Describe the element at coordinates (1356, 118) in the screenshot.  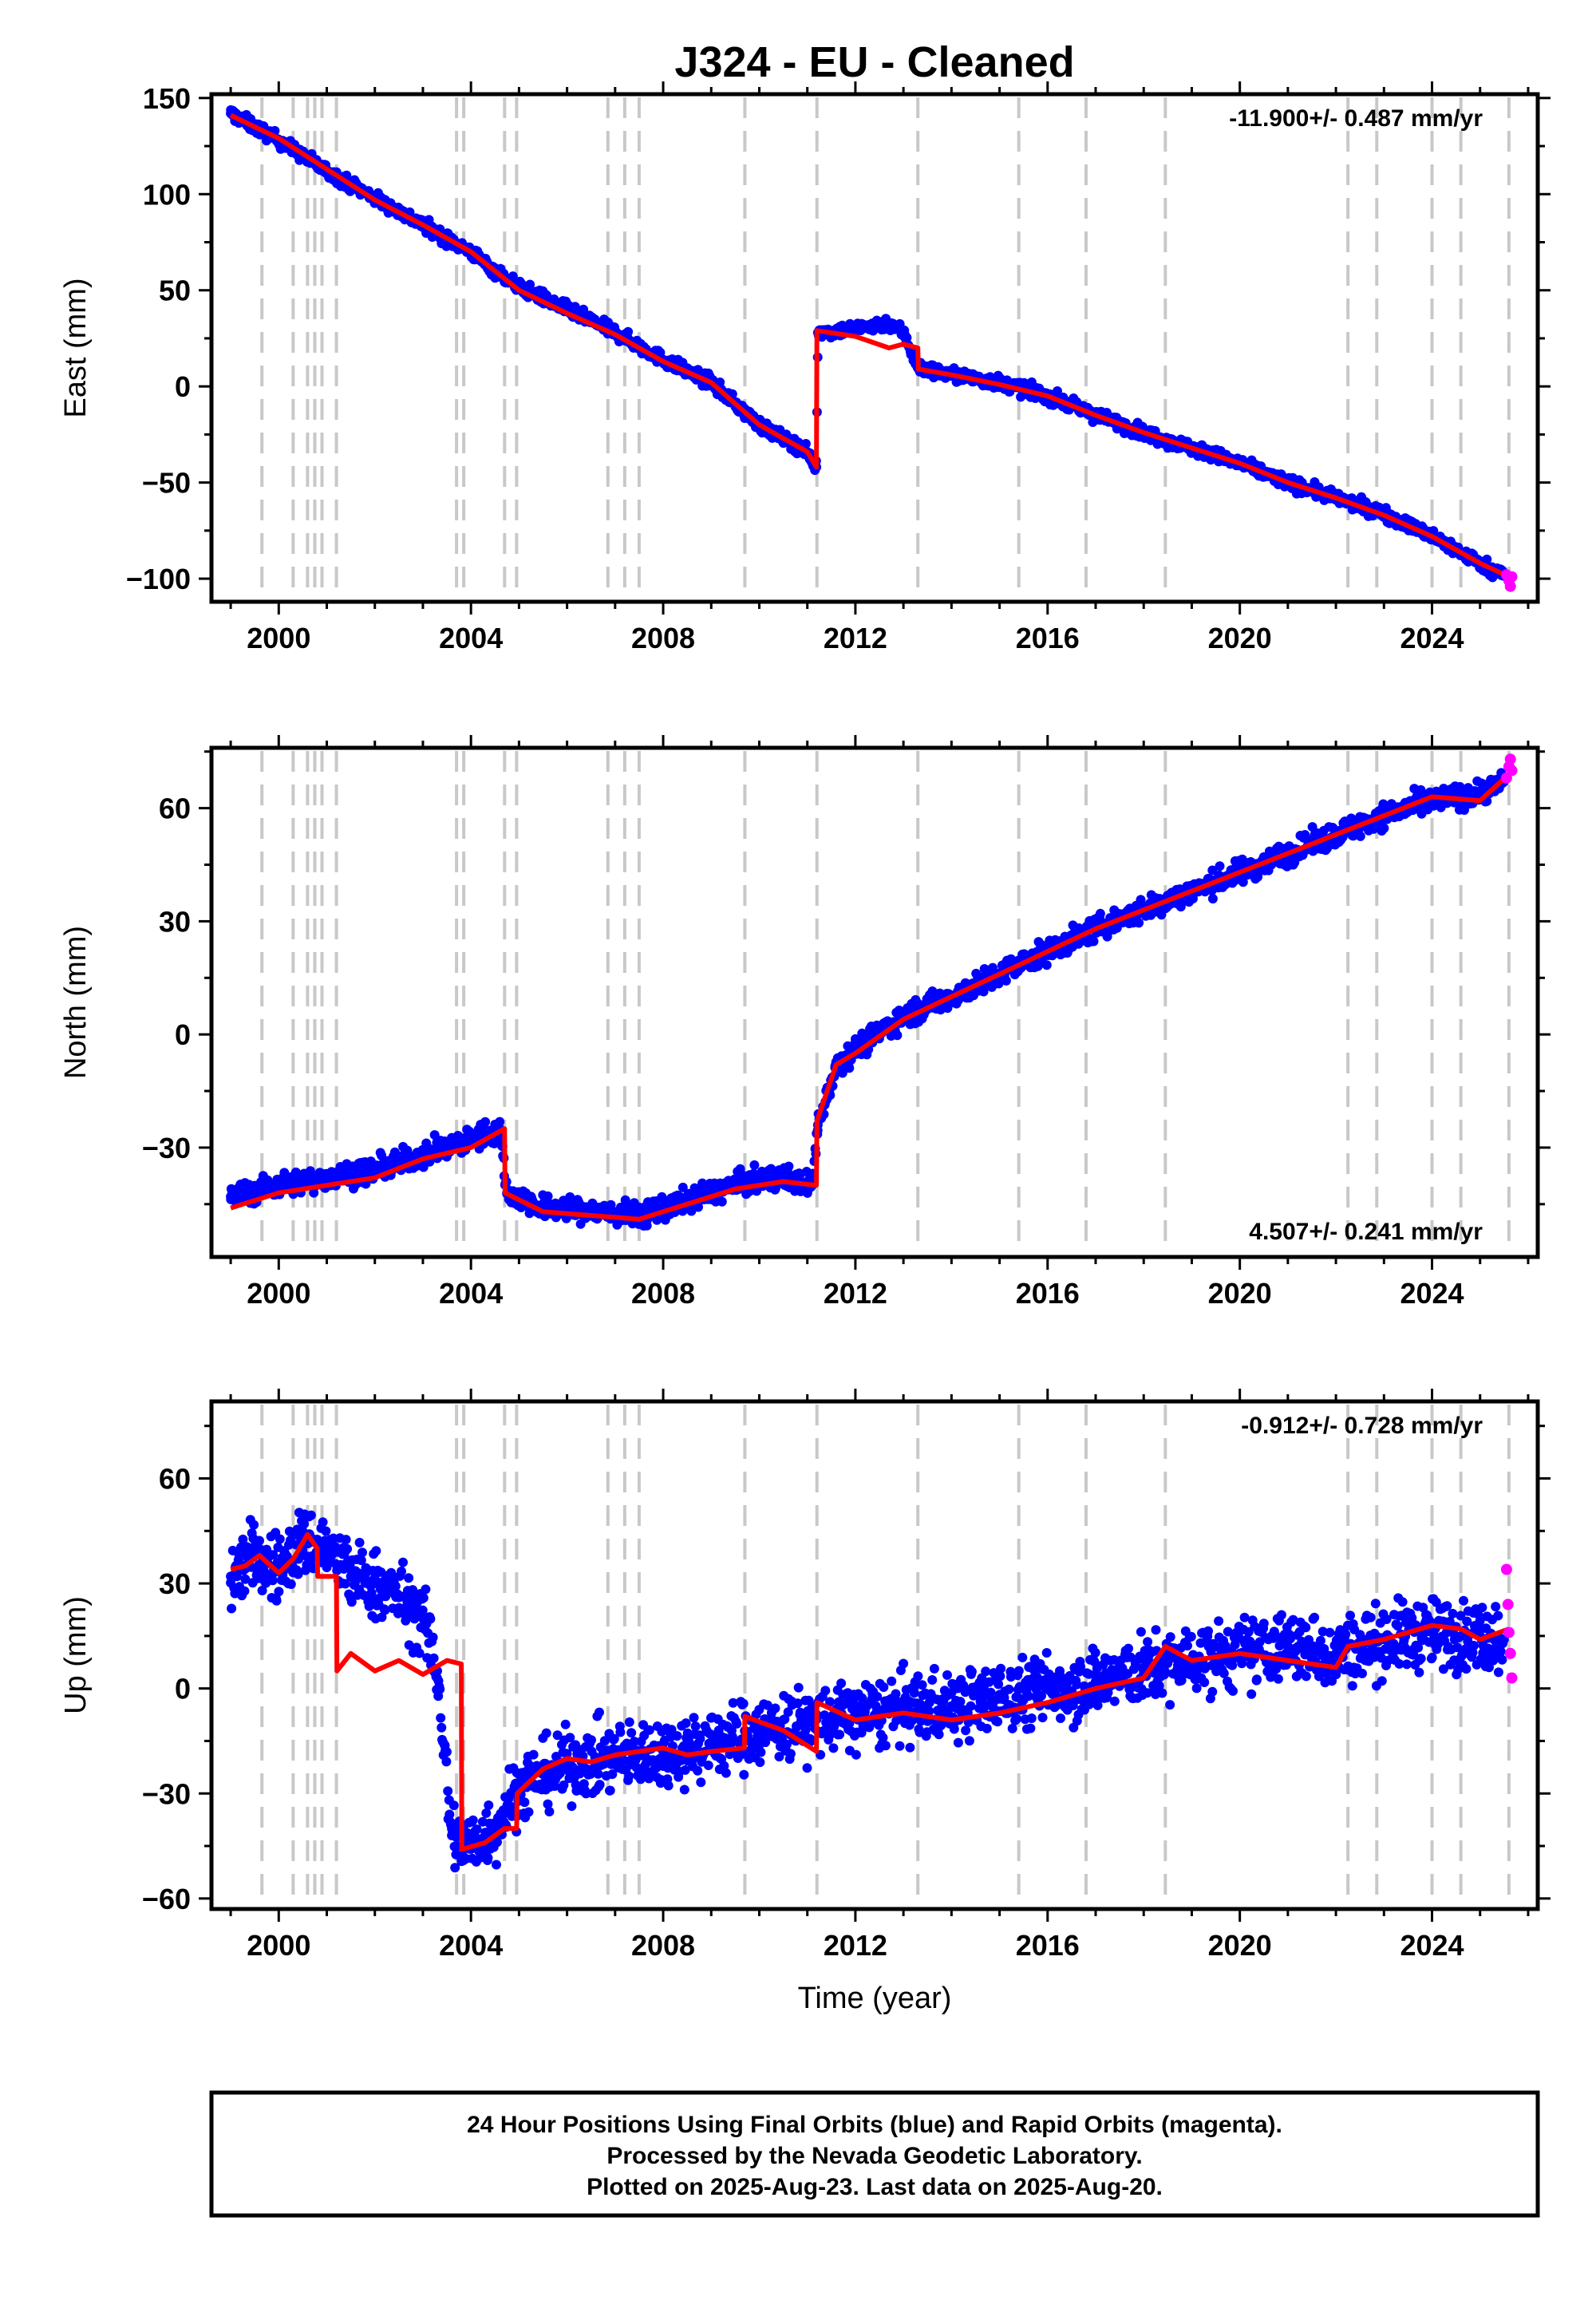
I see `velocity-label: -11.900+/- 0.487 mm/yr` at that location.